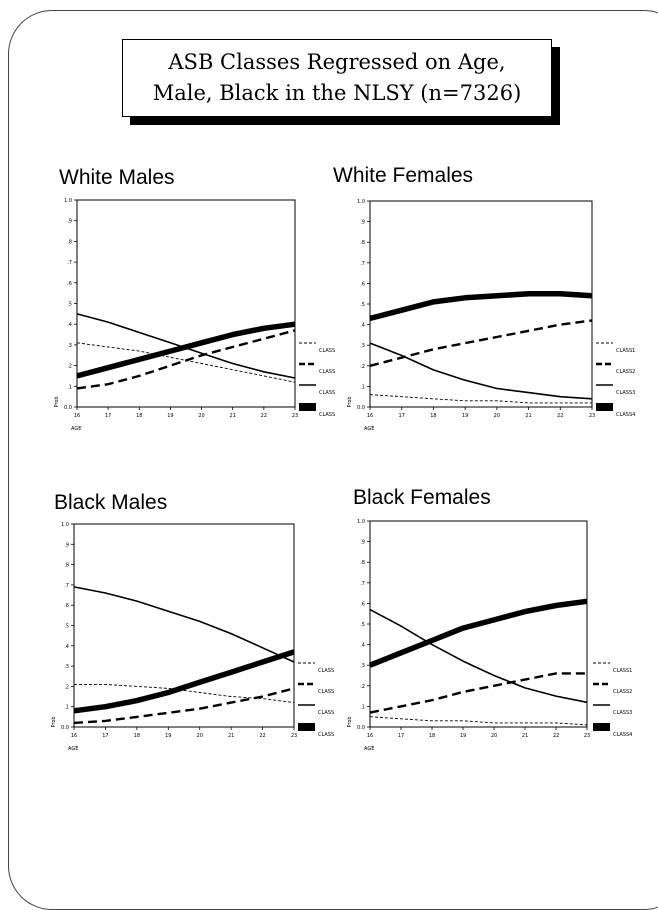  Describe the element at coordinates (622, 692) in the screenshot. I see `legend-label: CLASS2` at that location.